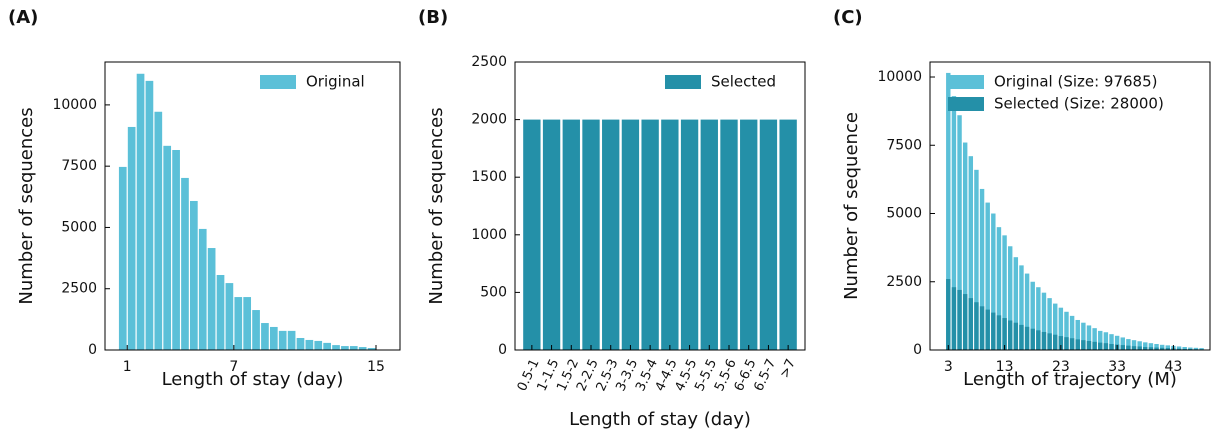 Image resolution: width=1217 pixels, height=437 pixels. I want to click on y-tick-label: 2500, so click(489, 62).